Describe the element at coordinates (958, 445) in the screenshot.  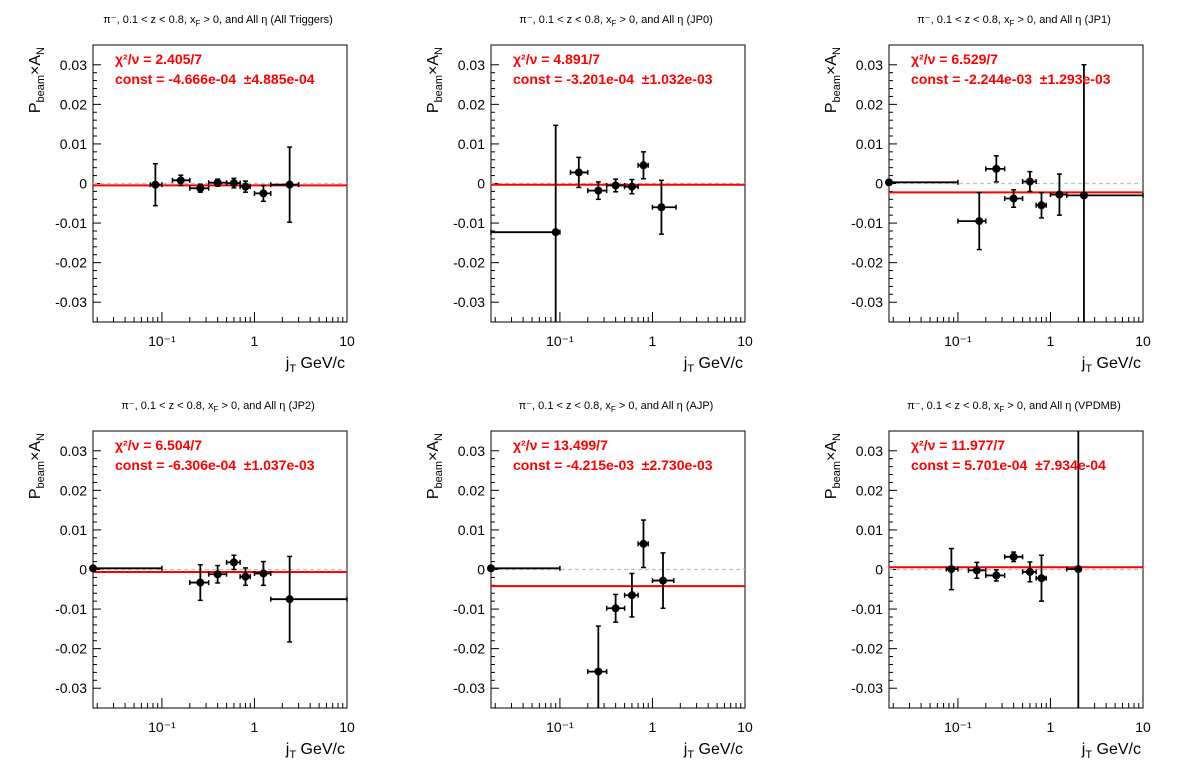
I see `fit-chi2-label: χ²/ν = 11.977/7` at that location.